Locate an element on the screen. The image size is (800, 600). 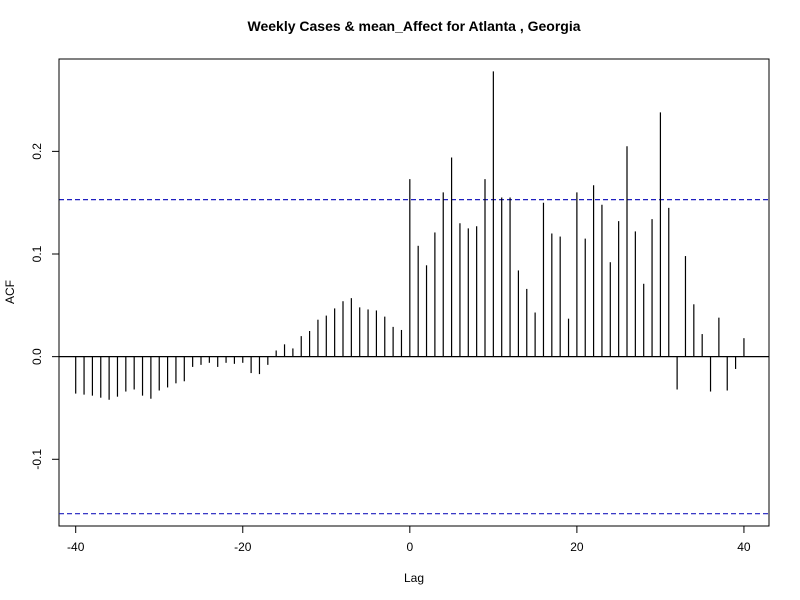
x-tick-label: 40 is located at coordinates (744, 547).